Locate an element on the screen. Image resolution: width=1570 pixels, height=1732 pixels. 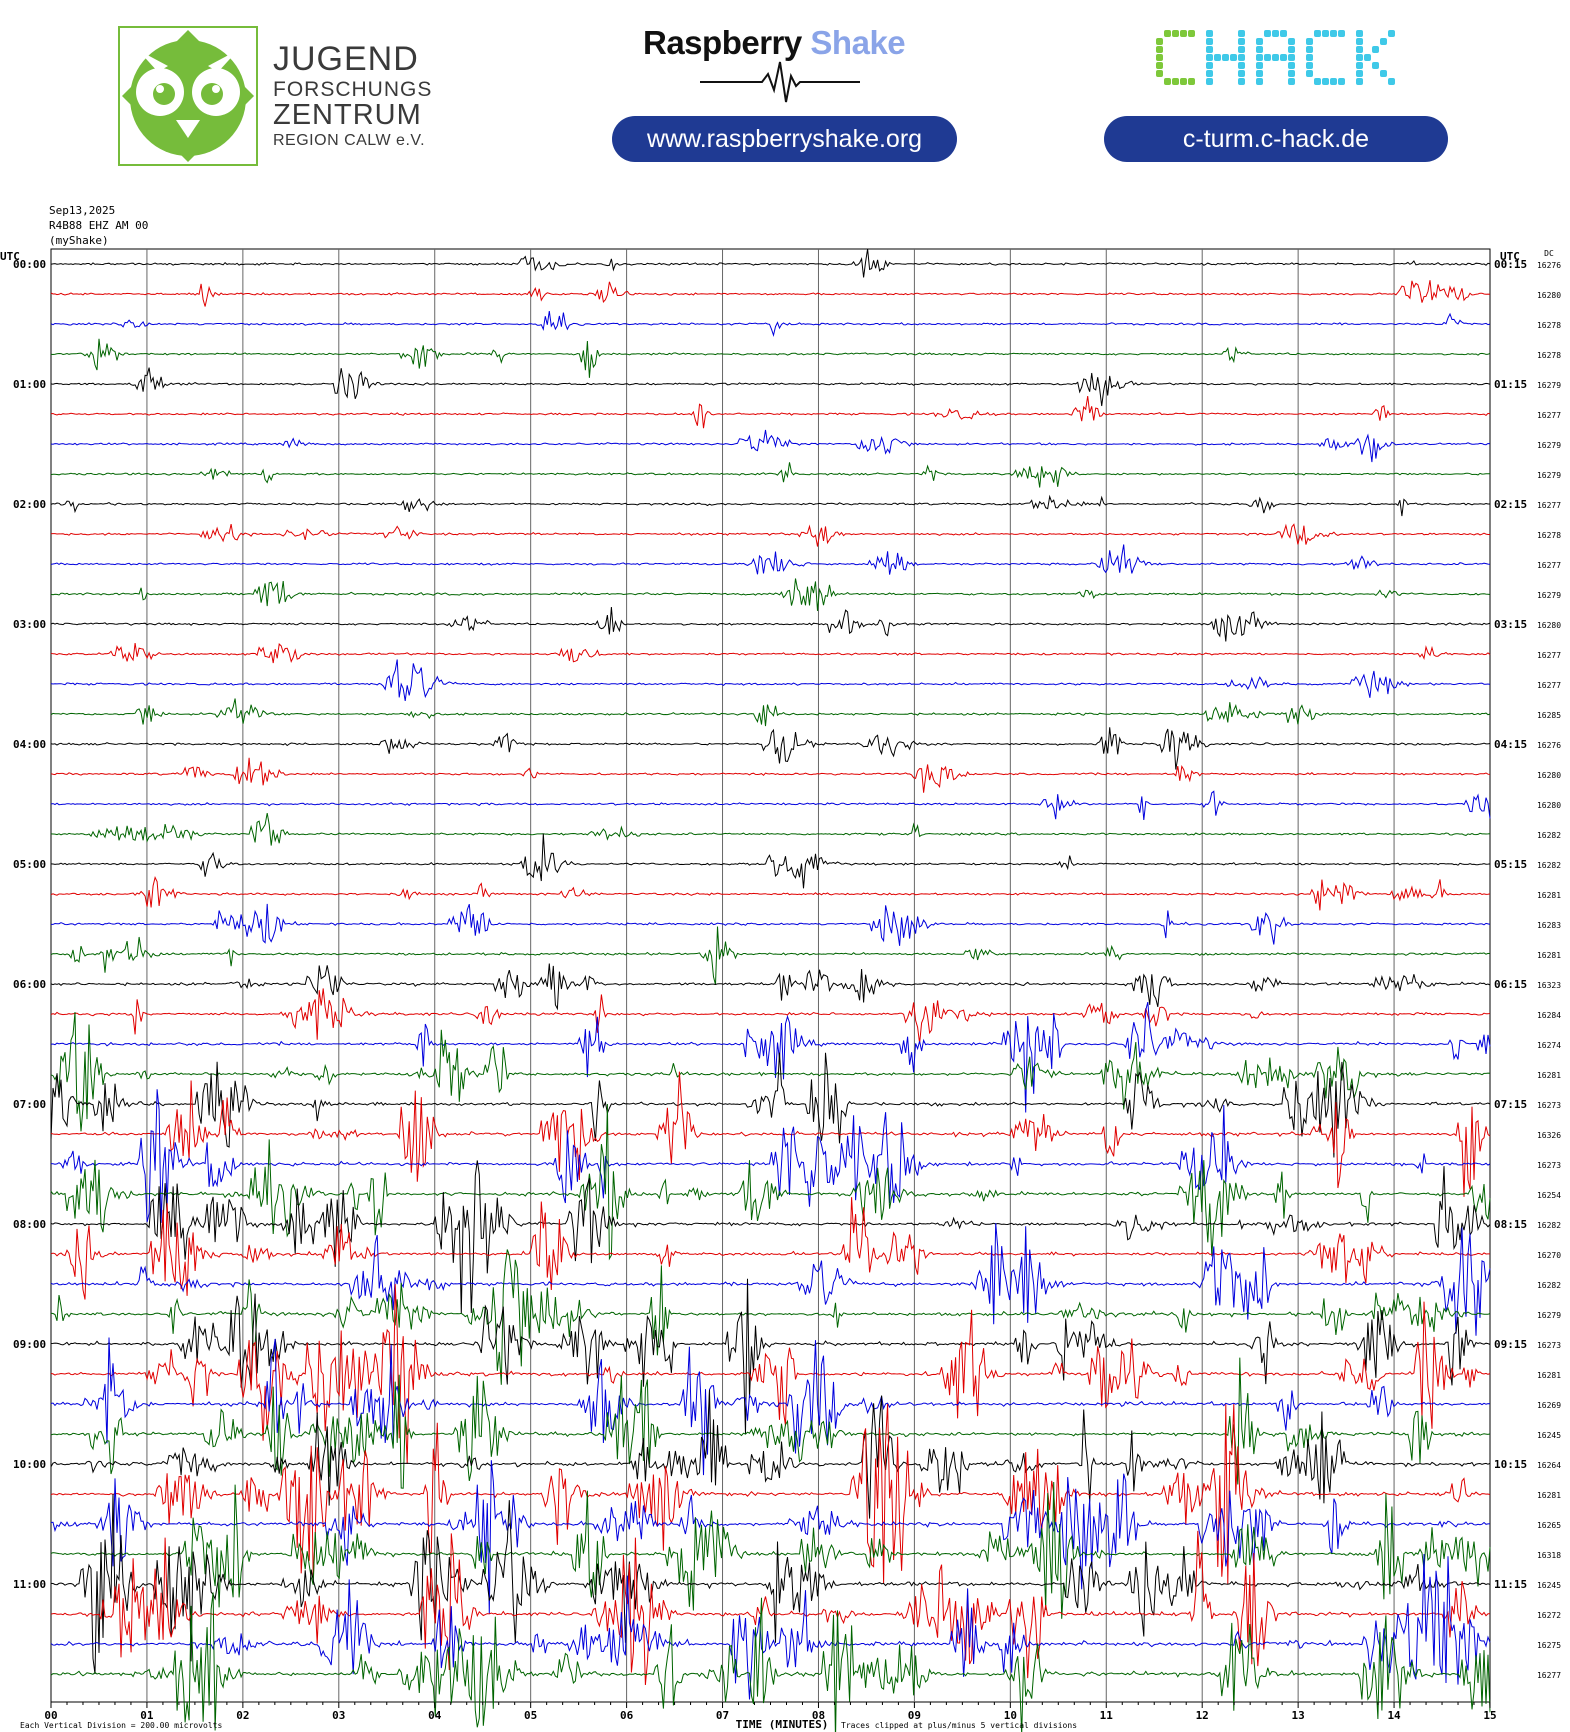
left-hour-label: 07:00 is located at coordinates (29, 1104).